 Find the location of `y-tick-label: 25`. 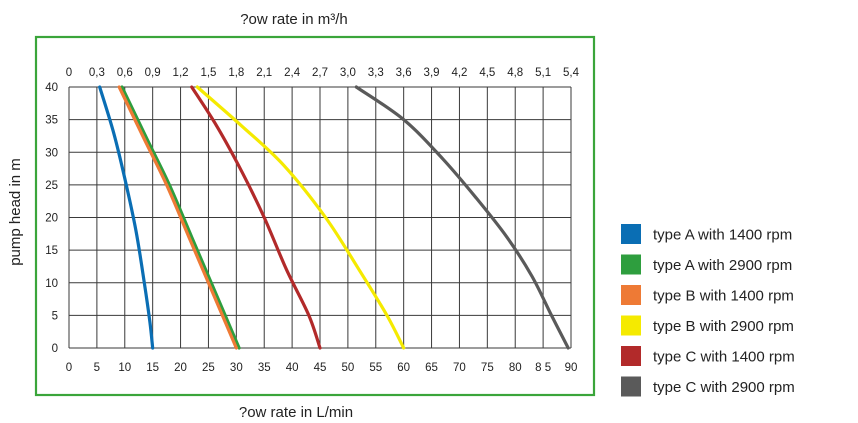

y-tick-label: 25 is located at coordinates (51, 186).